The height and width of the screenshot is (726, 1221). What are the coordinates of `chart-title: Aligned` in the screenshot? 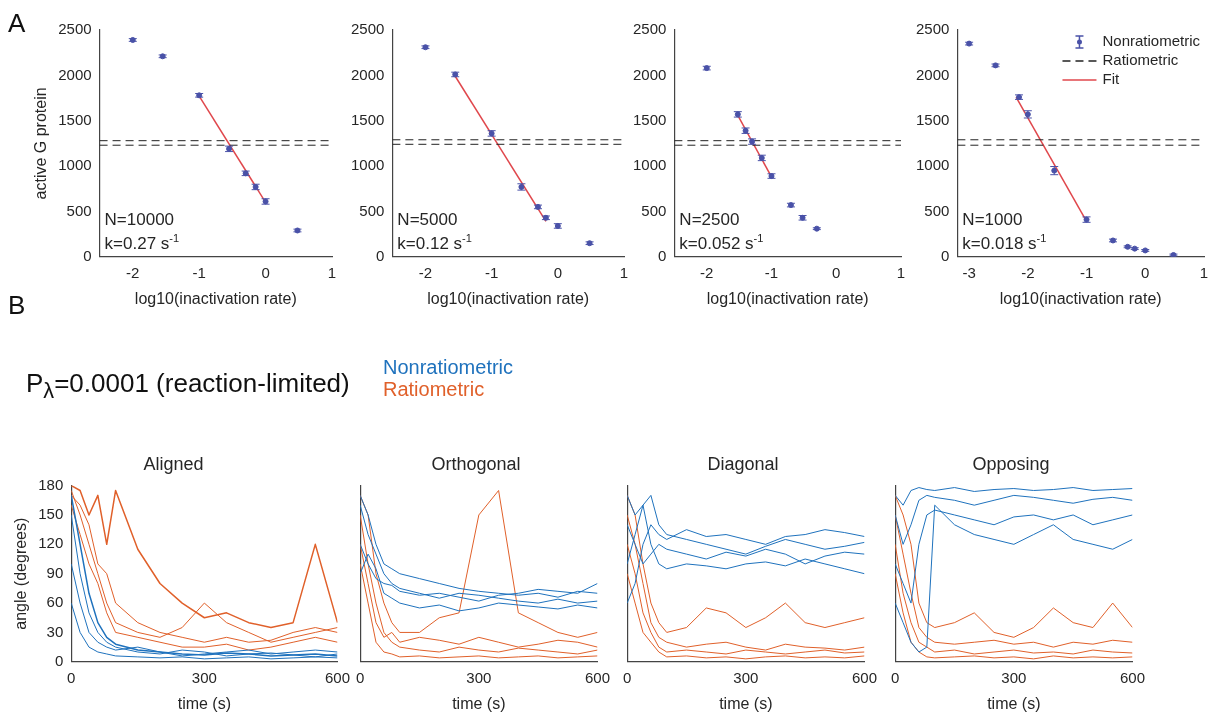 It's located at (173, 463).